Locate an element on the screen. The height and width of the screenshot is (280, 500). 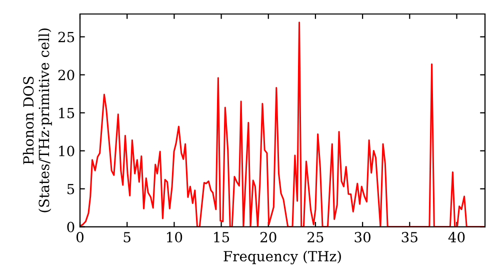
y-tick-label: 0 is located at coordinates (70, 227).